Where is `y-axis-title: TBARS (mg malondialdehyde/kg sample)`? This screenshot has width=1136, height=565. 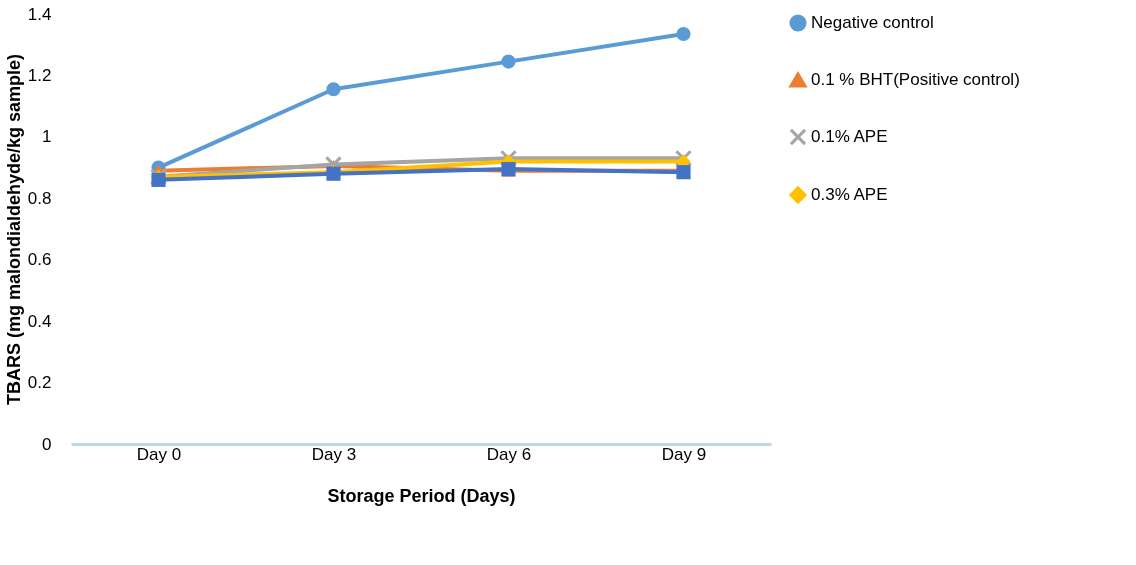
y-axis-title: TBARS (mg malondialdehyde/kg sample) is located at coordinates (13, 229).